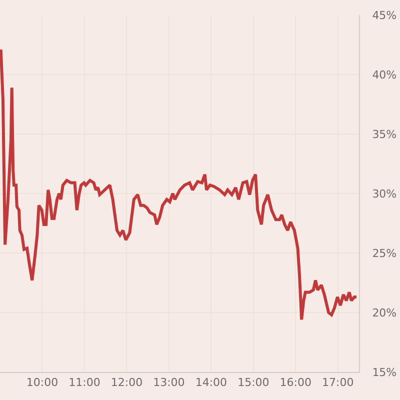 This screenshot has width=400, height=400. I want to click on y-tick-label: 30%, so click(384, 193).